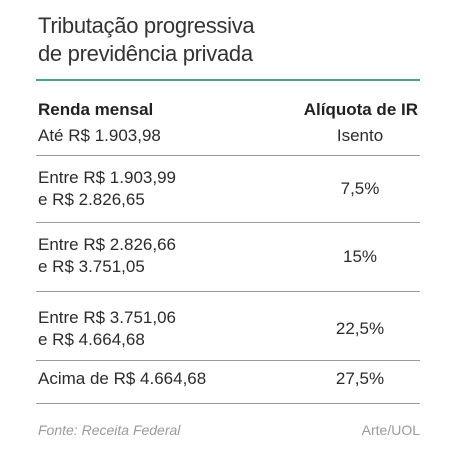 This screenshot has width=450, height=450. I want to click on header-income: Renda mensal, so click(96, 109).